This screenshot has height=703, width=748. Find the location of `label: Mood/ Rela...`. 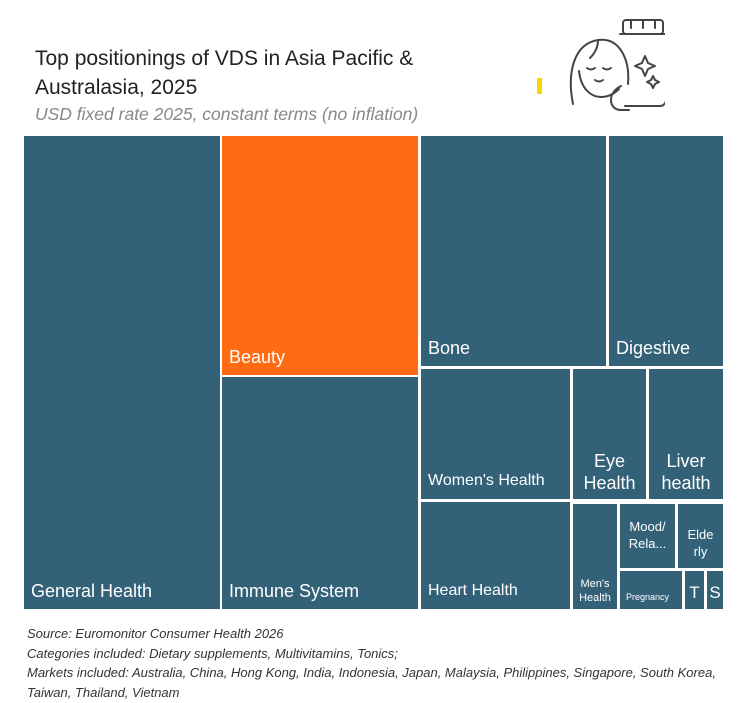

label: Mood/ Rela... is located at coordinates (647, 535).